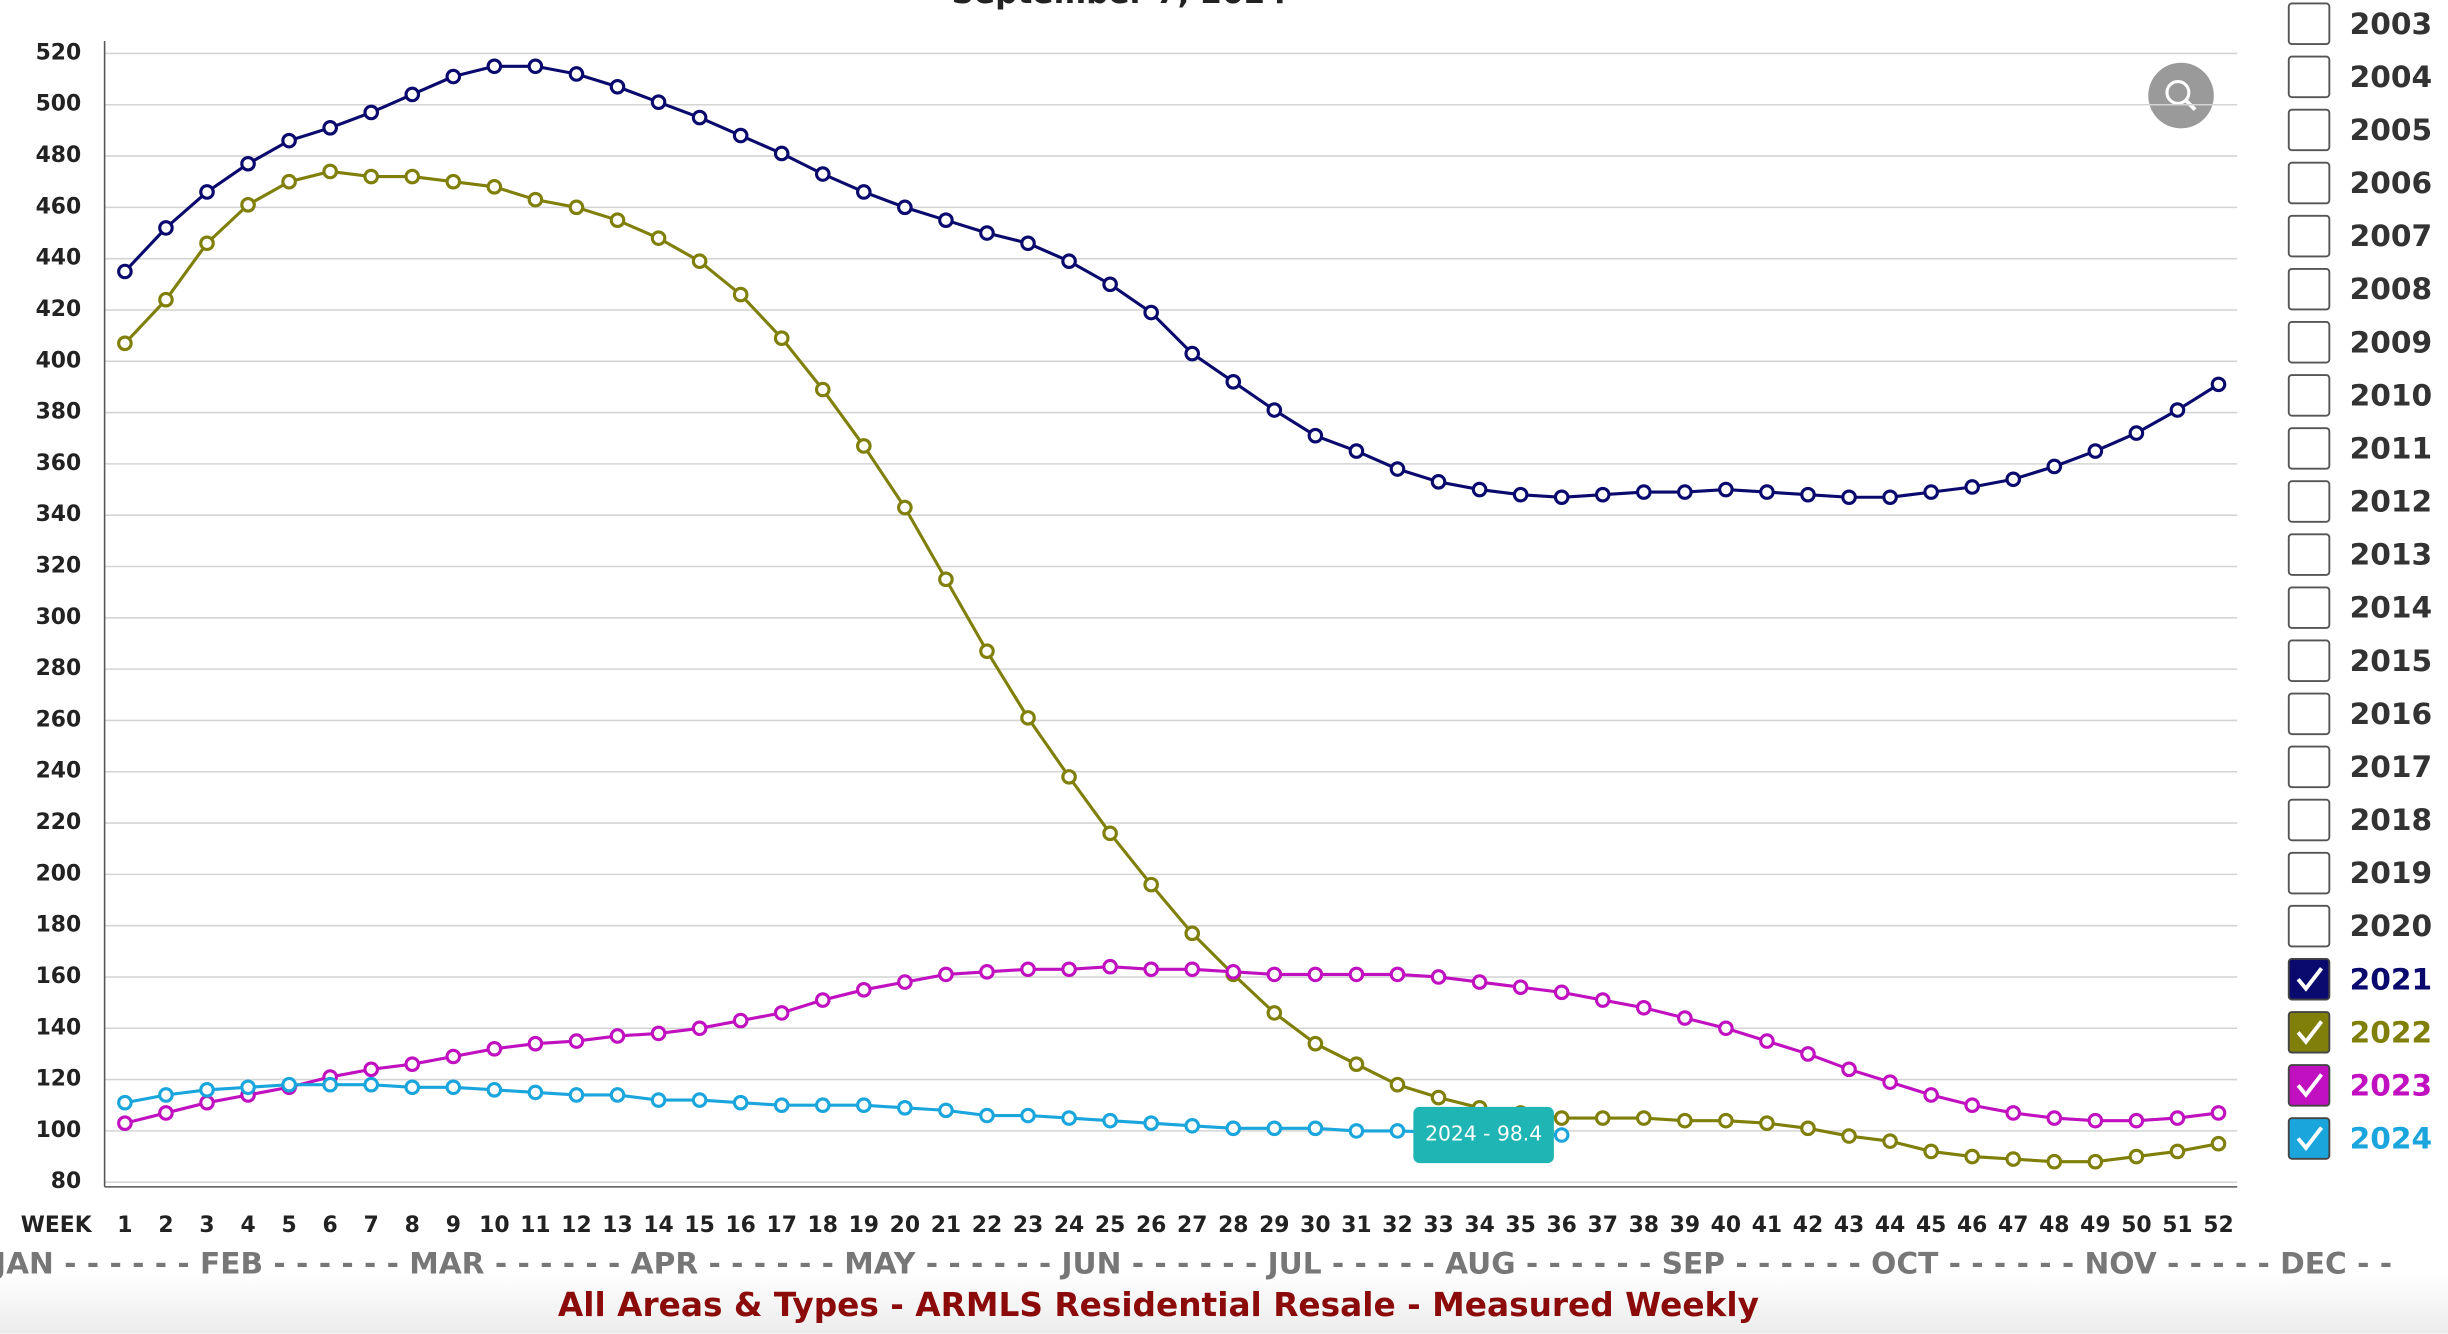 The image size is (2448, 1334). Describe the element at coordinates (2391, 288) in the screenshot. I see `legend-label: 2008` at that location.